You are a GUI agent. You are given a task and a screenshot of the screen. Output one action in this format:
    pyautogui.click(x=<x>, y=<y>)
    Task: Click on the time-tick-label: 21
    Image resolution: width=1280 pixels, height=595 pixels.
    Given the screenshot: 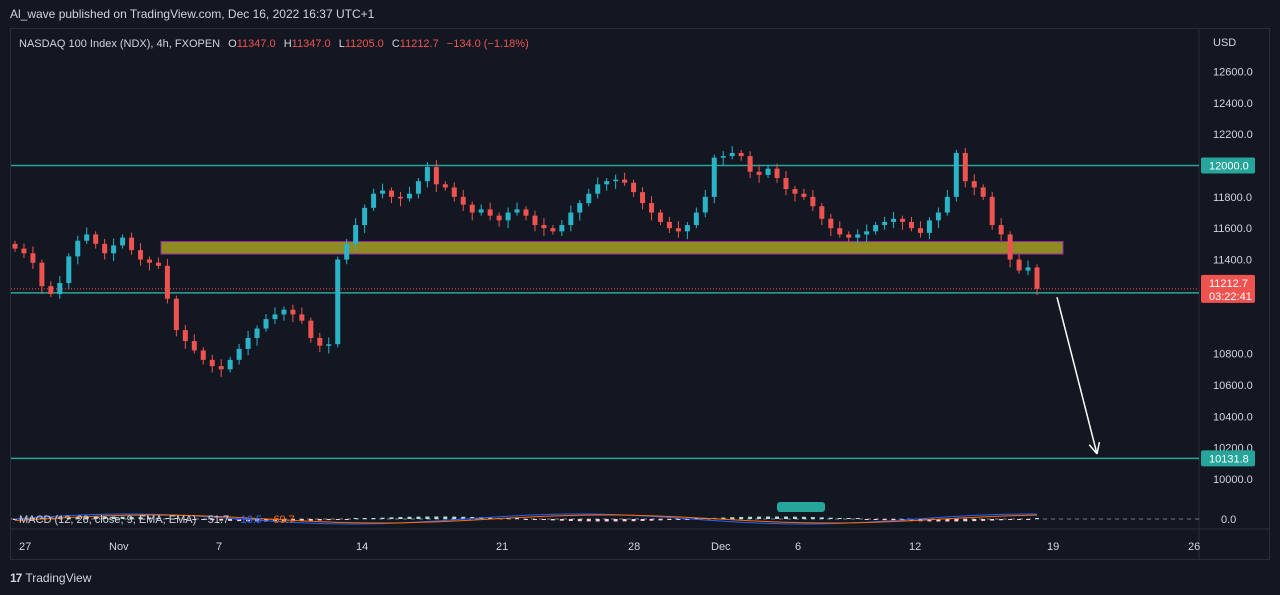 What is the action you would take?
    pyautogui.click(x=502, y=547)
    